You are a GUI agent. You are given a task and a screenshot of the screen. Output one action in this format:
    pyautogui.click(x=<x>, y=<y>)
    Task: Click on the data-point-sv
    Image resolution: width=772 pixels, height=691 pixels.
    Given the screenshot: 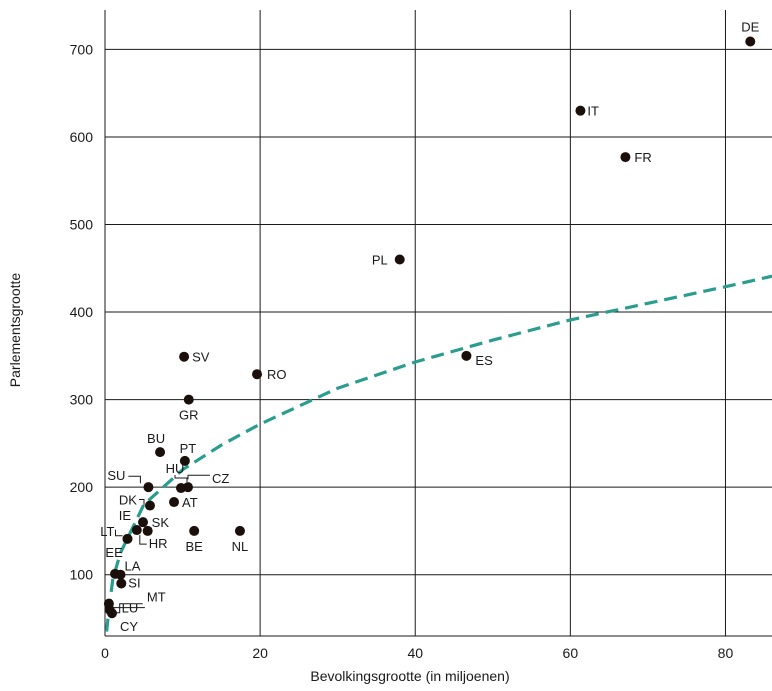 What is the action you would take?
    pyautogui.click(x=184, y=356)
    